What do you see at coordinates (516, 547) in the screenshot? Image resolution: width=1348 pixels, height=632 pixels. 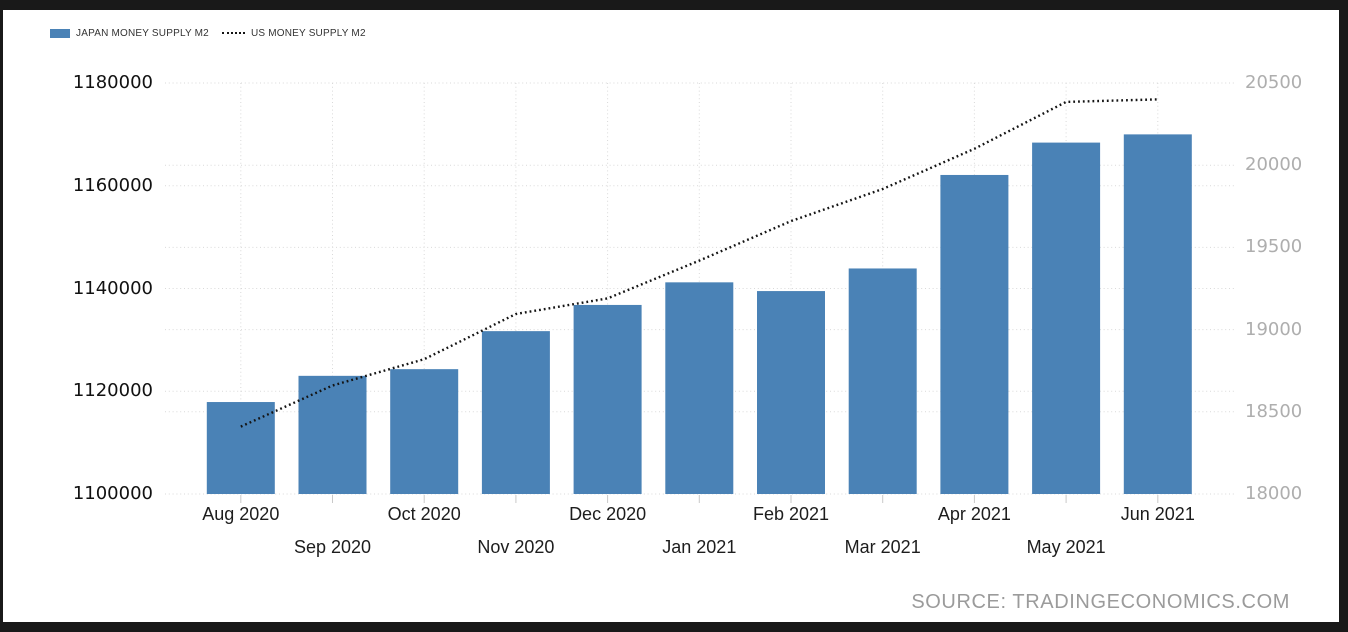 I see `x-axis-label: Nov 2020` at bounding box center [516, 547].